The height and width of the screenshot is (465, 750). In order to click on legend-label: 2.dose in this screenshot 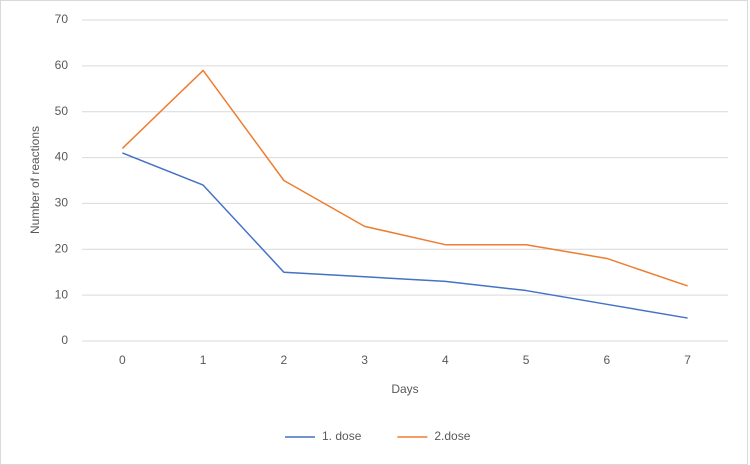, I will do `click(452, 436)`.